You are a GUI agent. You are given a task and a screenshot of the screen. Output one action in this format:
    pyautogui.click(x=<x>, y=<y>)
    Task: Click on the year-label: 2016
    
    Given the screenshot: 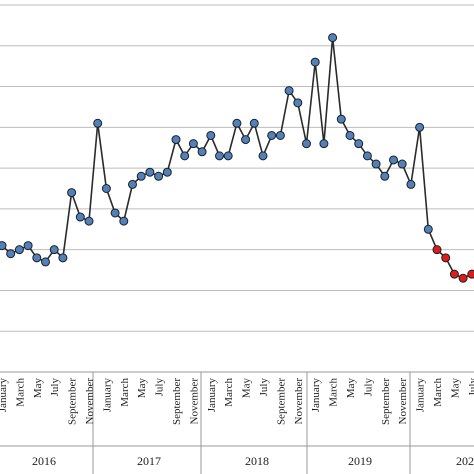 What is the action you would take?
    pyautogui.click(x=44, y=461)
    